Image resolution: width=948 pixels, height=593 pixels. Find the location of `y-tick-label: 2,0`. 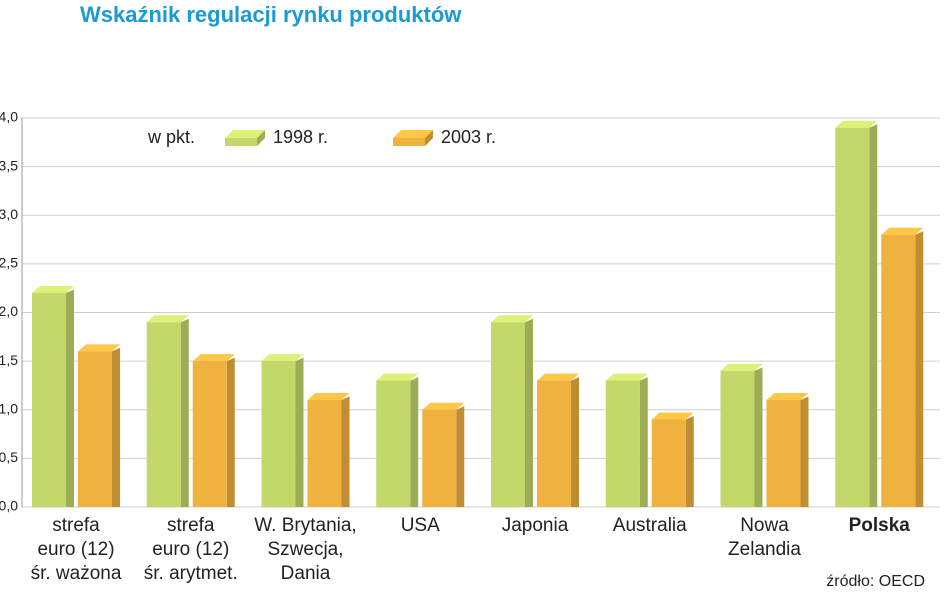

y-tick-label: 2,0 is located at coordinates (9, 311).